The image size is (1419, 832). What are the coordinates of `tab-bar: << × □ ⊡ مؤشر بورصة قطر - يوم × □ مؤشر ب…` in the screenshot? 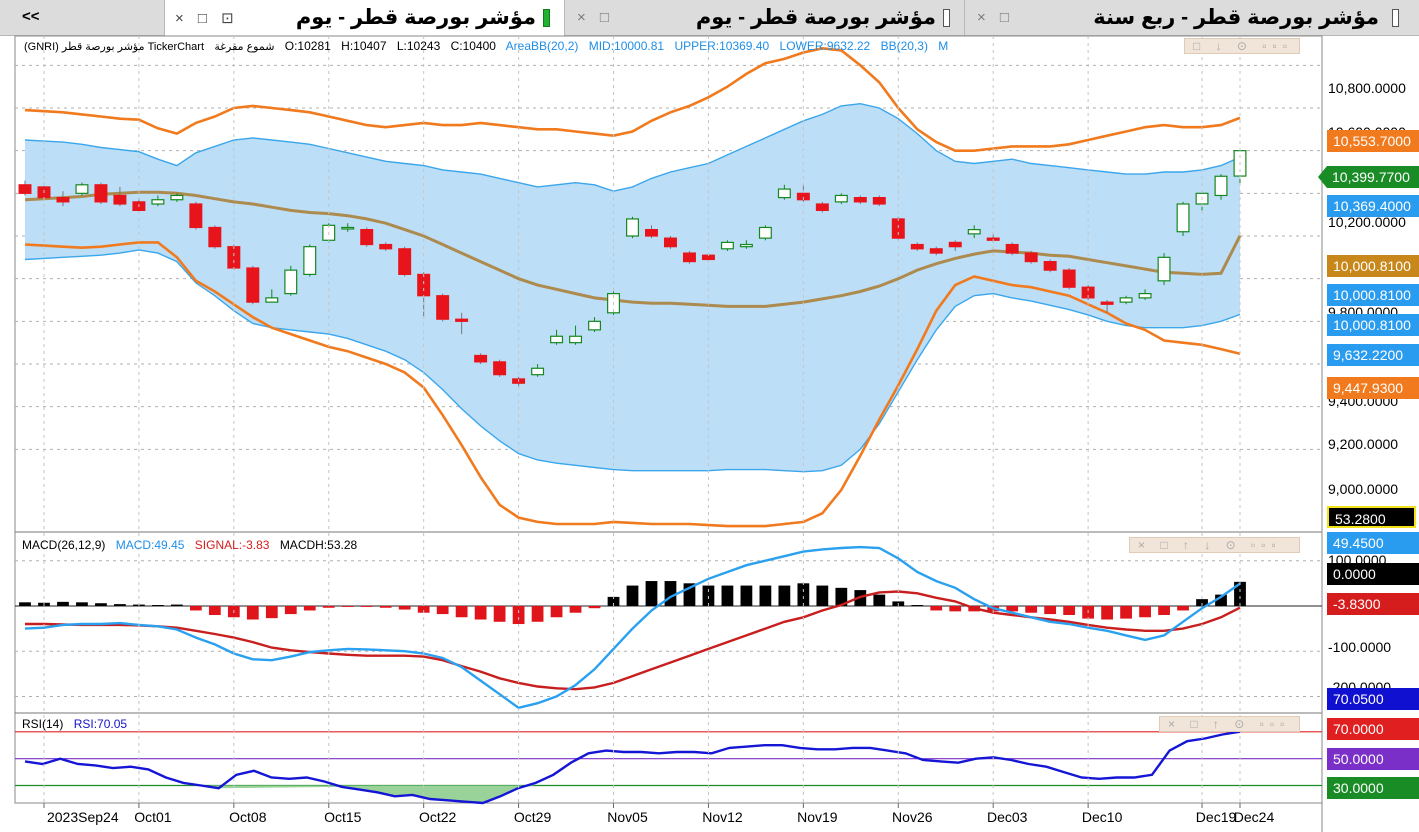 It's located at (709, 18).